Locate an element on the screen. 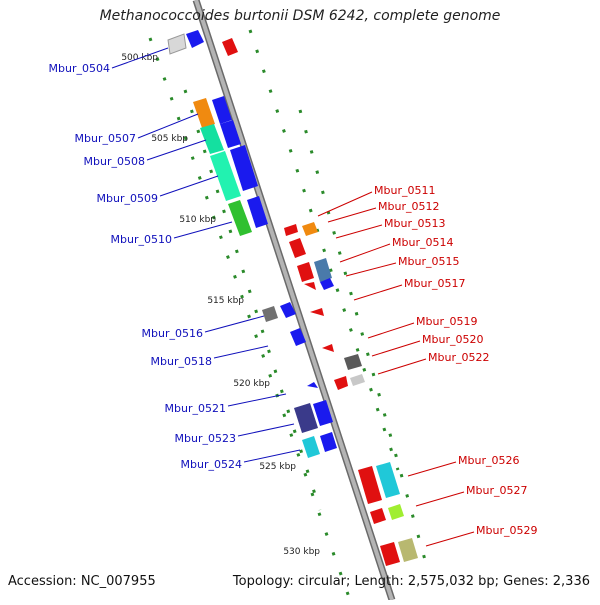  gene-label-mbur-0510: Mbur_0510 is located at coordinates (141, 239).